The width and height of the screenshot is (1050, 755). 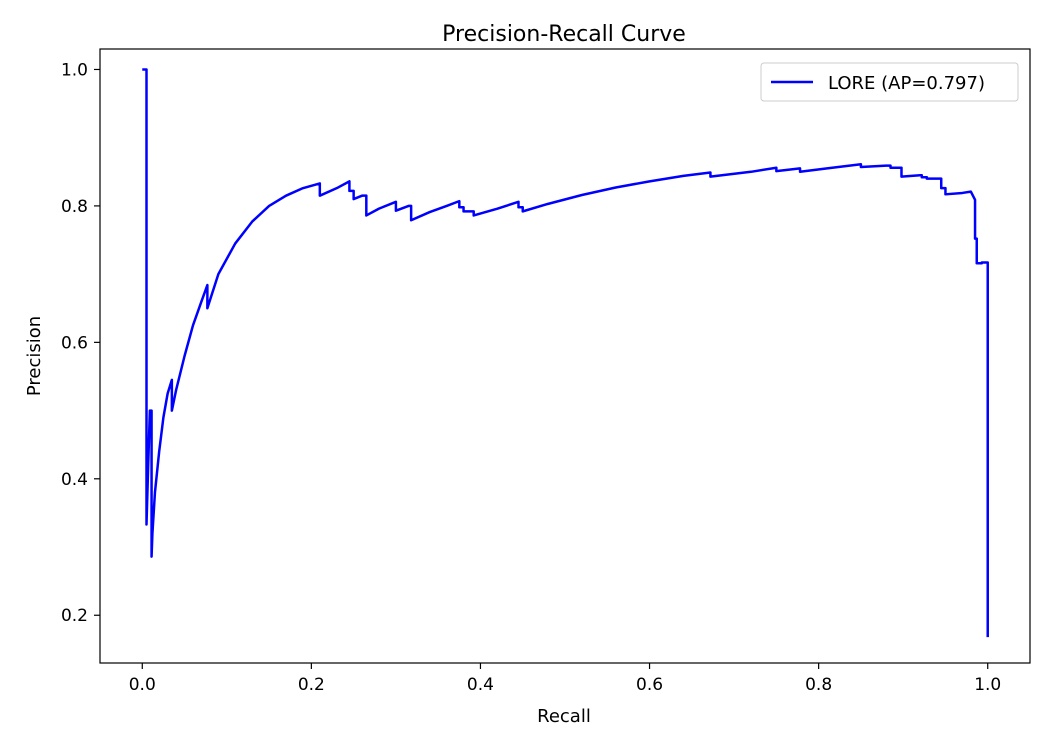 I want to click on y-tick-label: 0.8, so click(x=74, y=207).